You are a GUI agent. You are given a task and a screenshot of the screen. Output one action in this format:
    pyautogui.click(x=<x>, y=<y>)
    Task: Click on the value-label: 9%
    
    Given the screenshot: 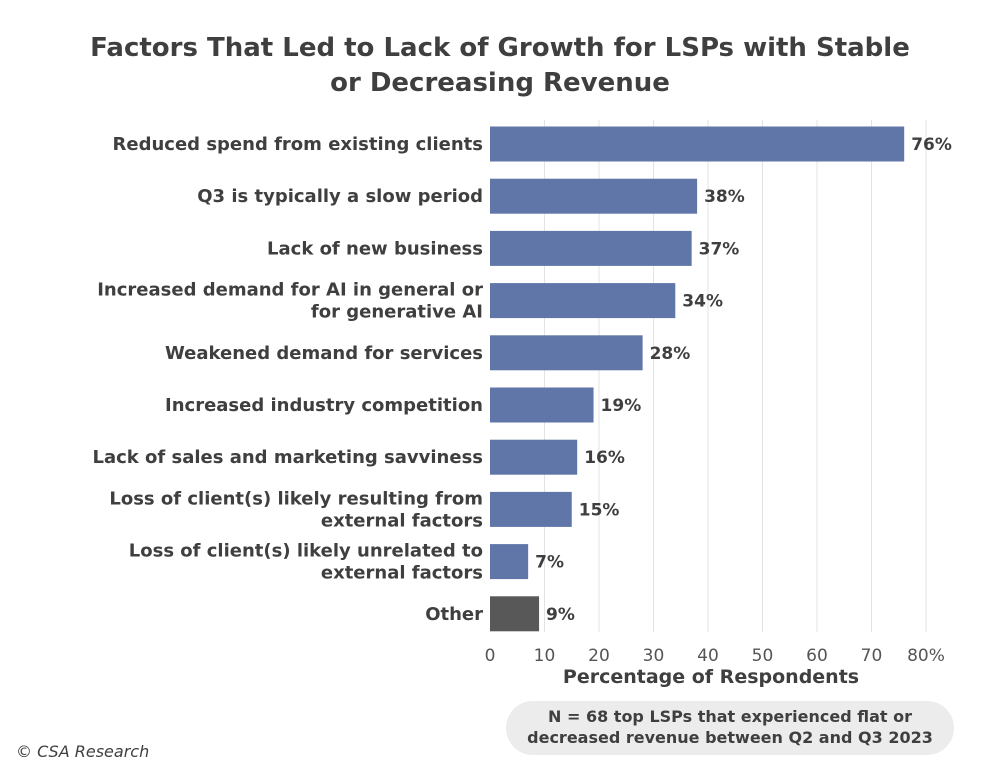 What is the action you would take?
    pyautogui.click(x=560, y=615)
    